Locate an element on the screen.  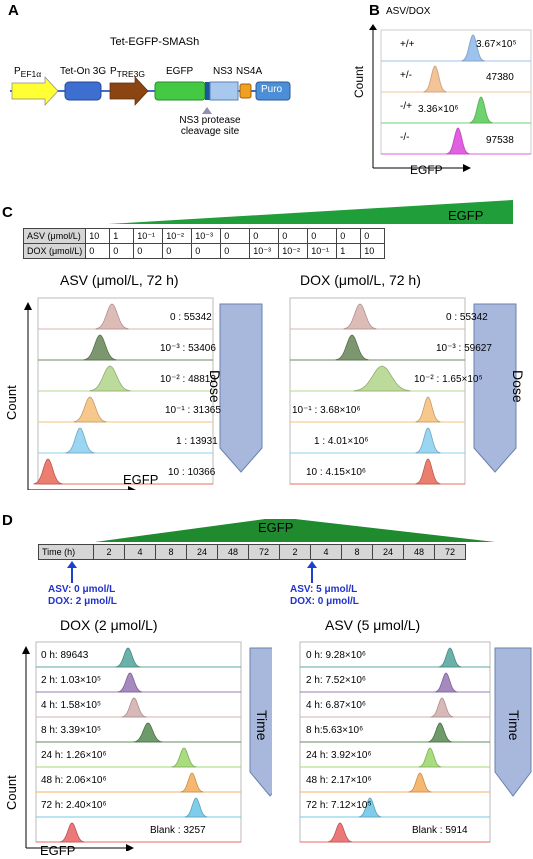
panel-b-header: ASV/DOX is located at coordinates (408, 11).